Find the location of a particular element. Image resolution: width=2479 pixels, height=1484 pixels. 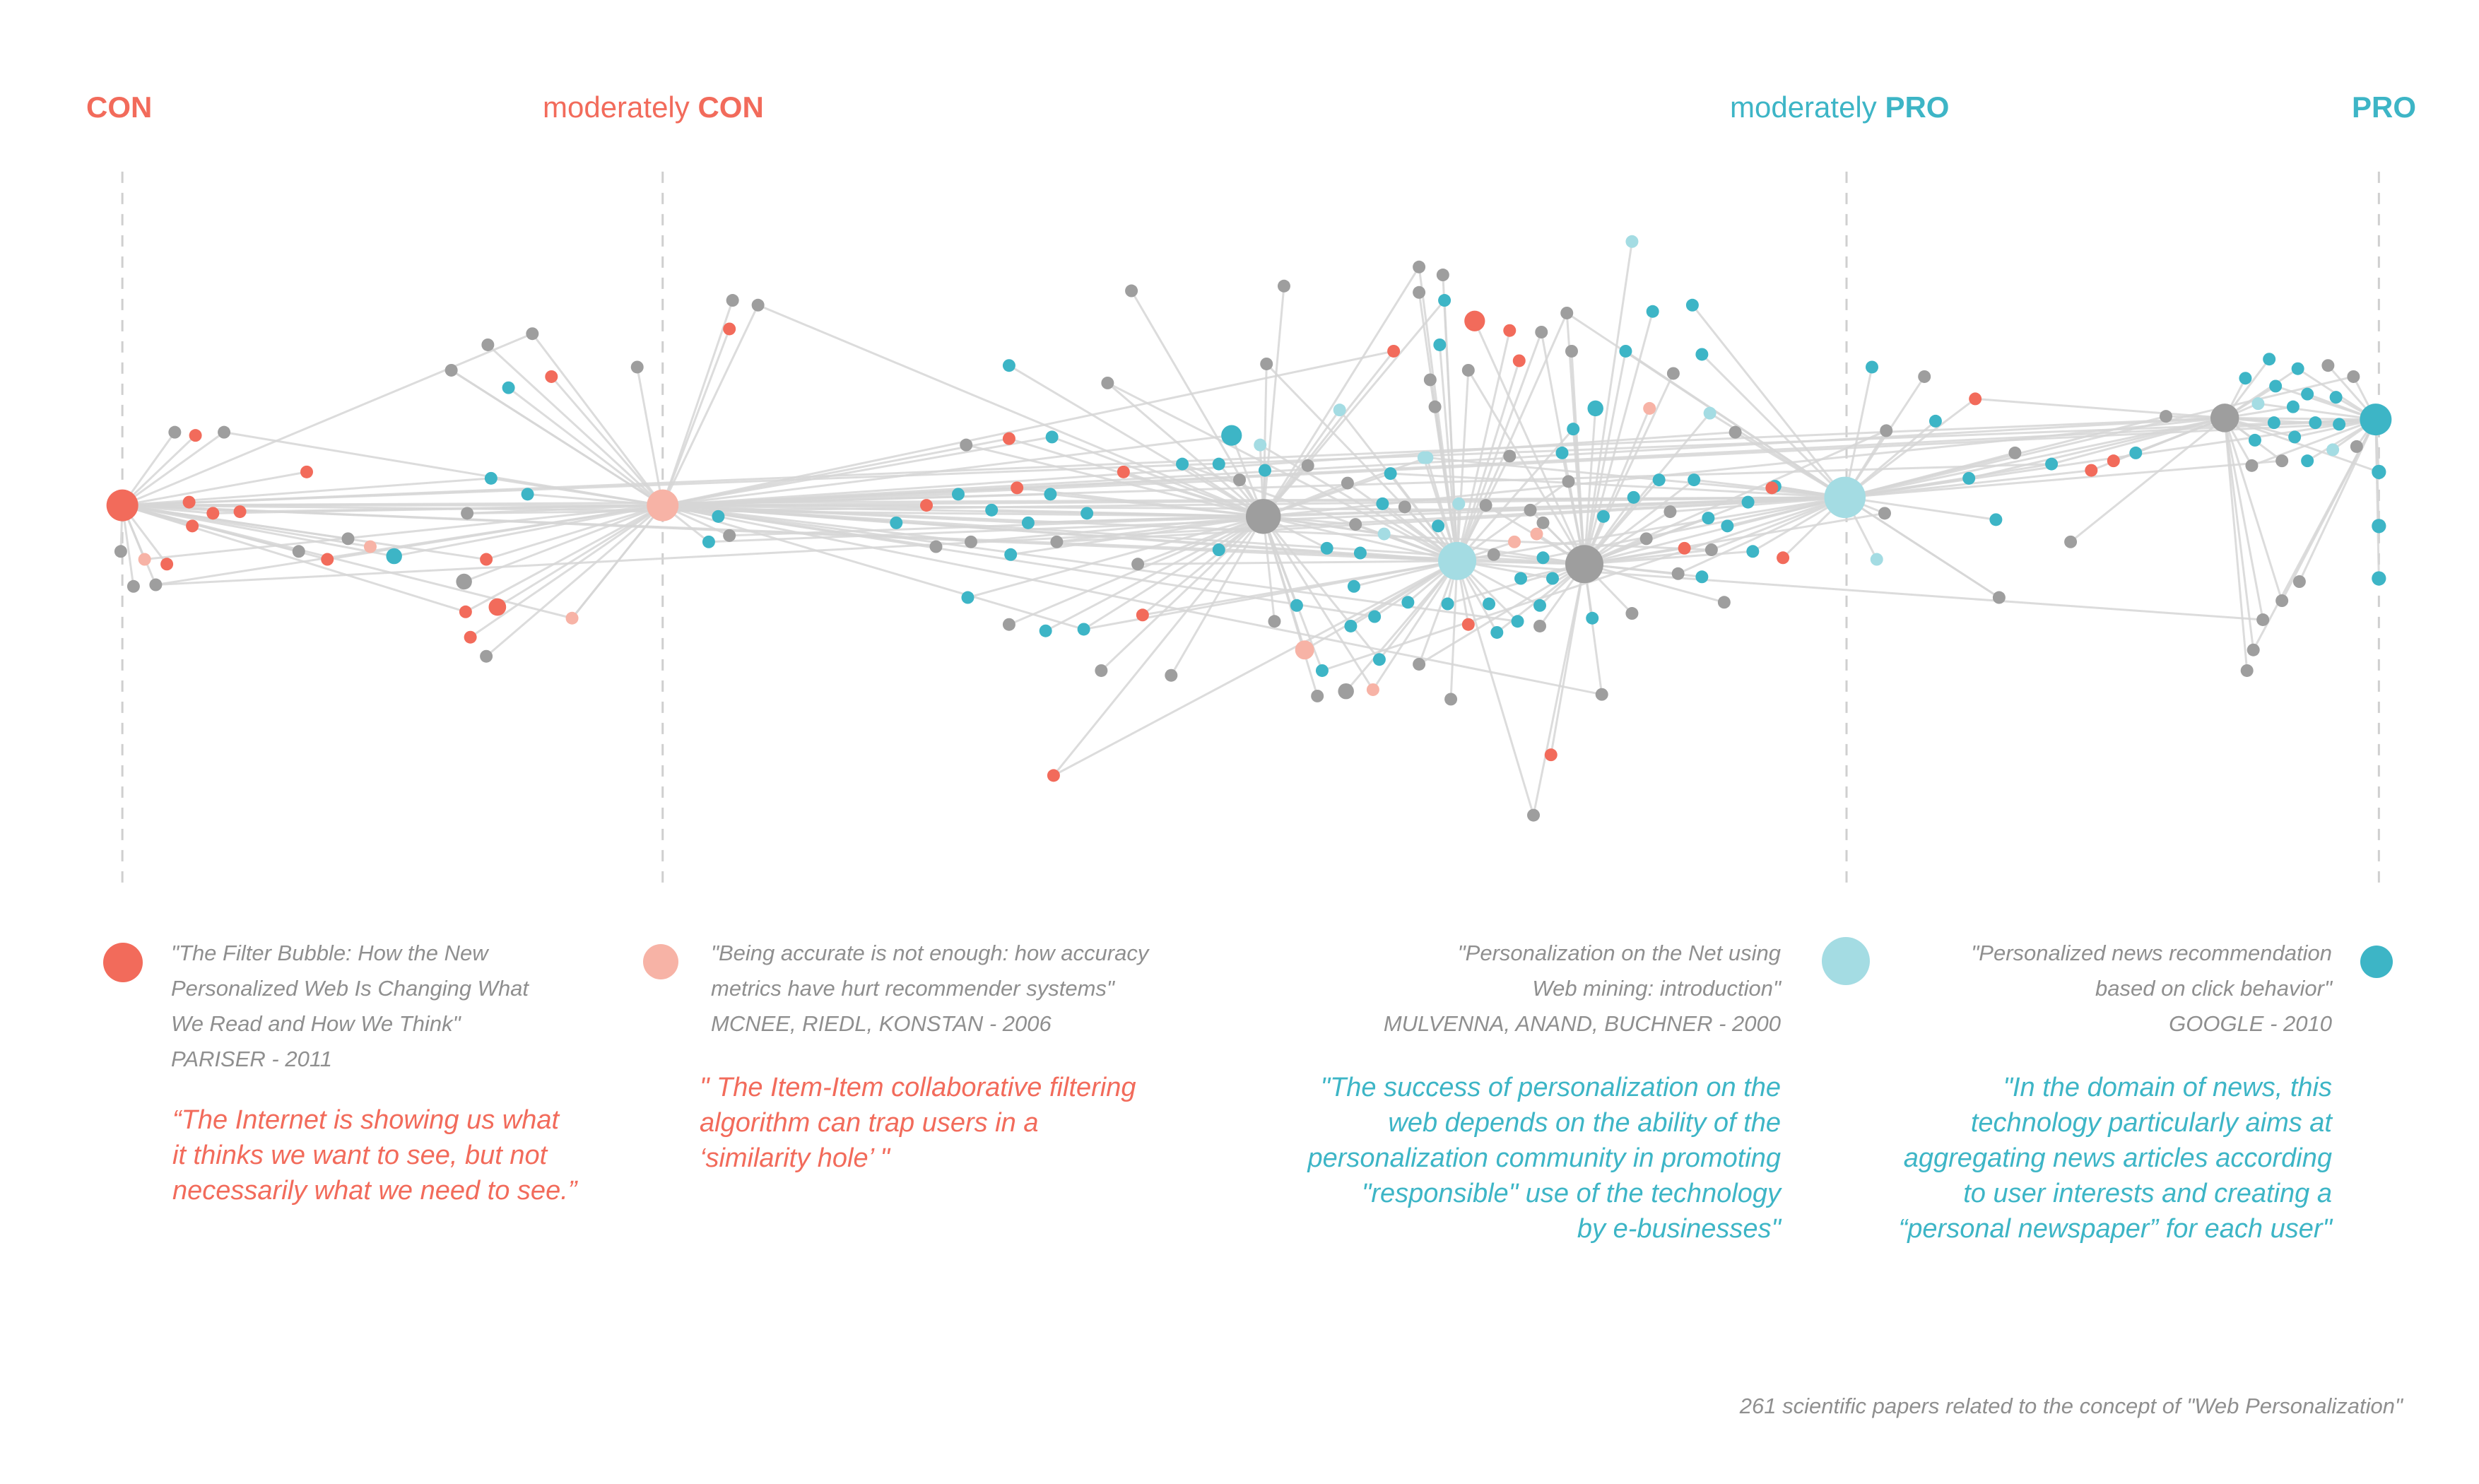

legend-dot-moderately-con is located at coordinates (660, 961).